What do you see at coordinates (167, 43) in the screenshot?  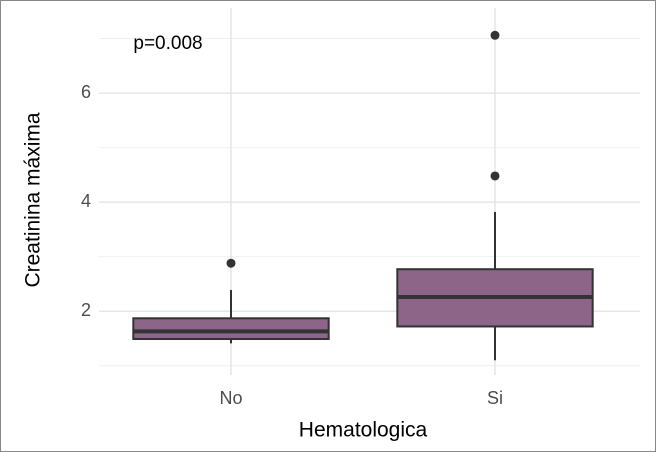 I see `annotation: p=0.008` at bounding box center [167, 43].